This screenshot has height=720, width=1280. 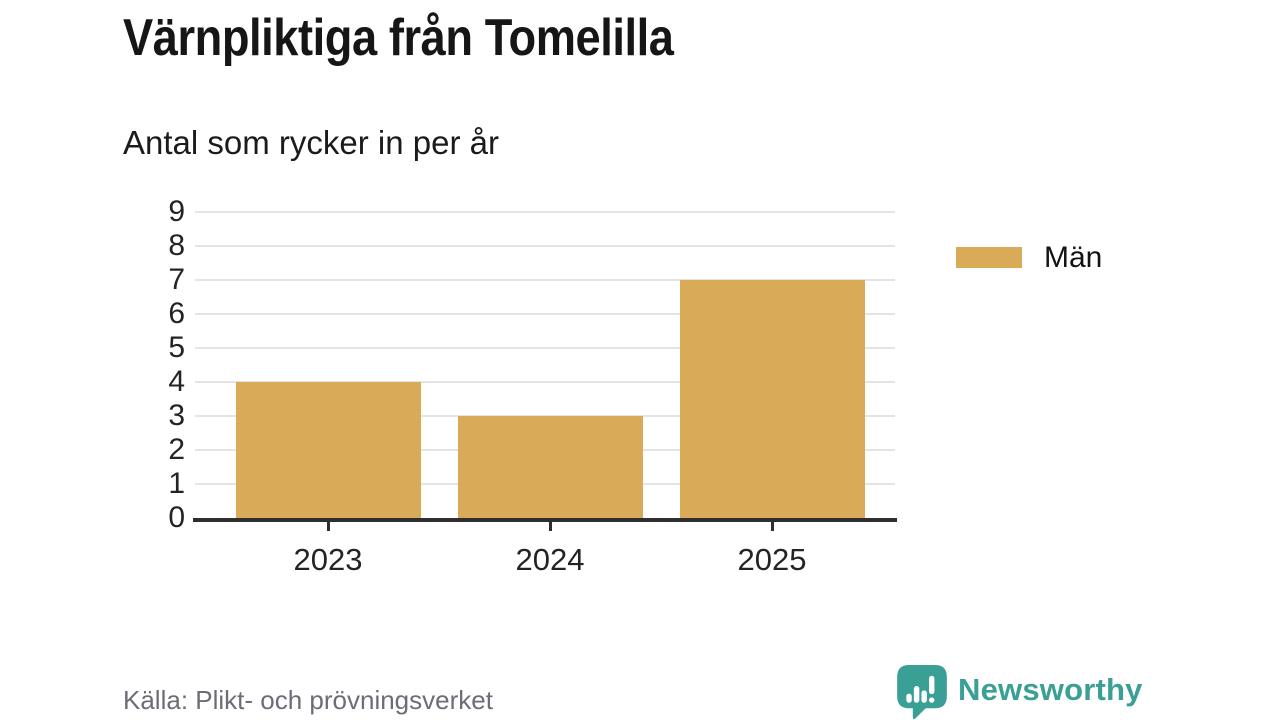 I want to click on newsworthy-icon, so click(x=922, y=692).